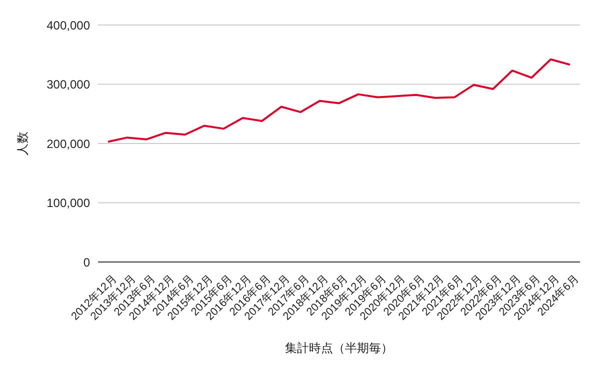 The width and height of the screenshot is (598, 370). What do you see at coordinates (68, 203) in the screenshot?
I see `y-tick-label: 100,000` at bounding box center [68, 203].